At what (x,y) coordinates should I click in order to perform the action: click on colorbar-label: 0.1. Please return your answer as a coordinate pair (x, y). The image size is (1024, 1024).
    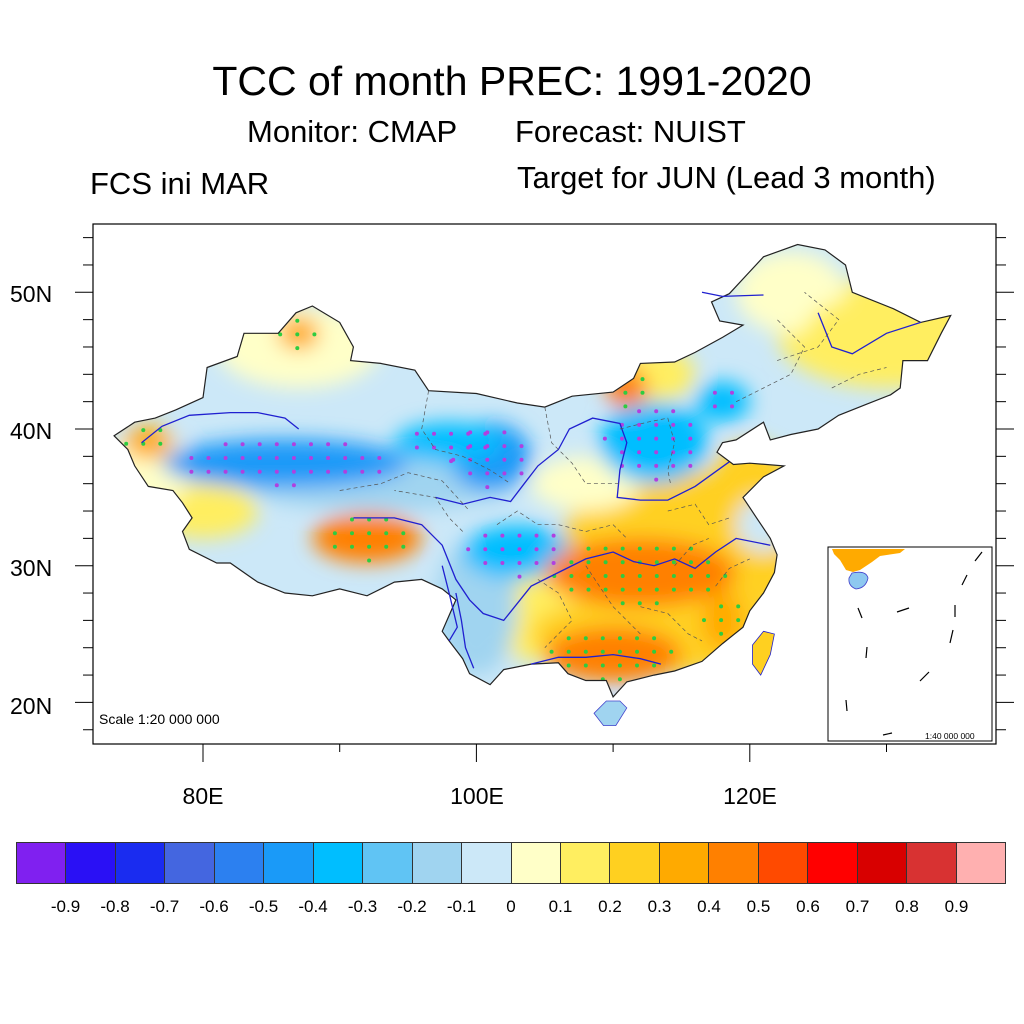
    Looking at the image, I should click on (560, 906).